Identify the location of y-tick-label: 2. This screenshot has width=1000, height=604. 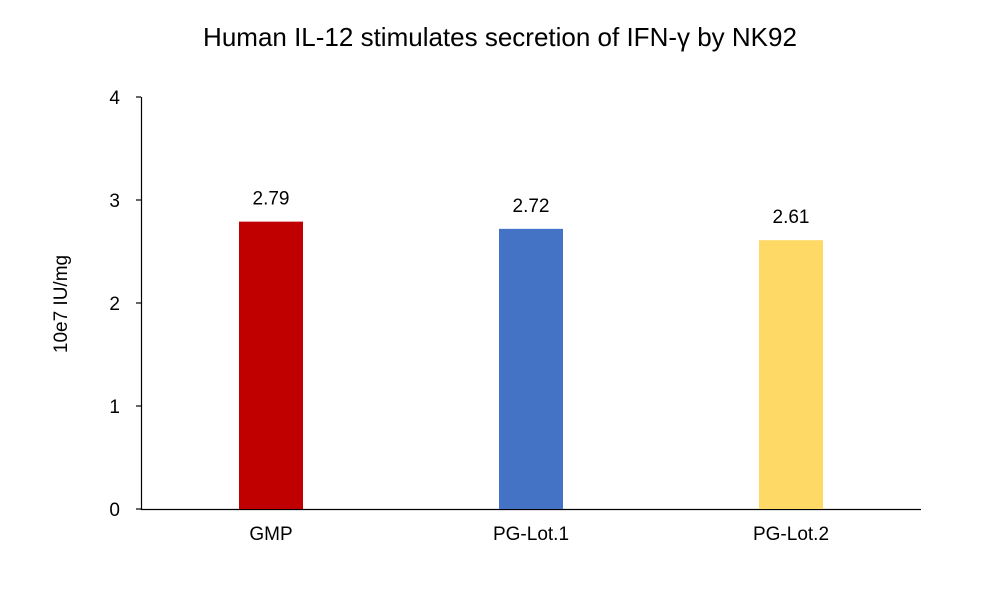
(114, 304).